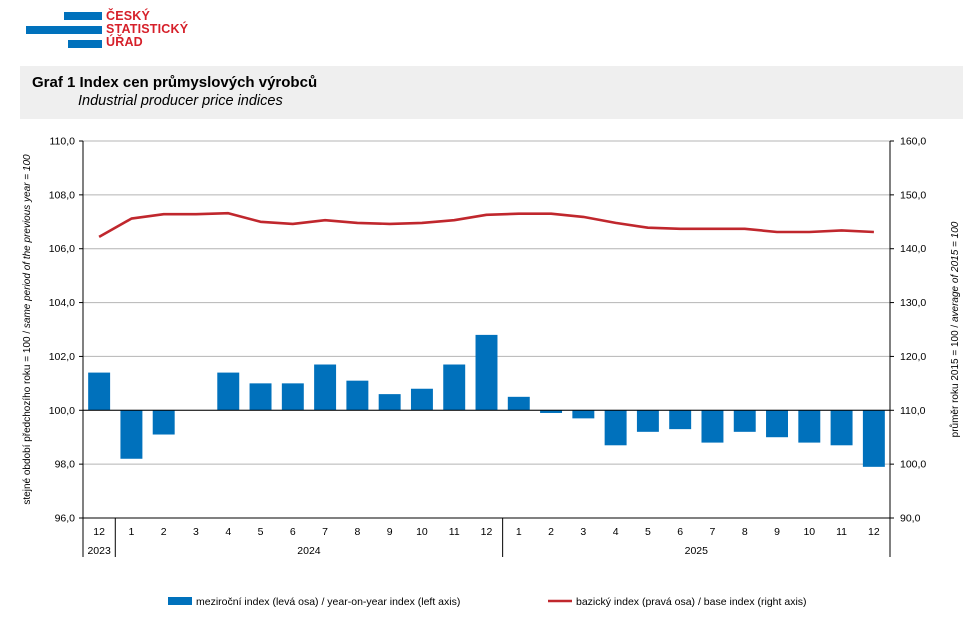  I want to click on legend-bar-swatch, so click(180, 601).